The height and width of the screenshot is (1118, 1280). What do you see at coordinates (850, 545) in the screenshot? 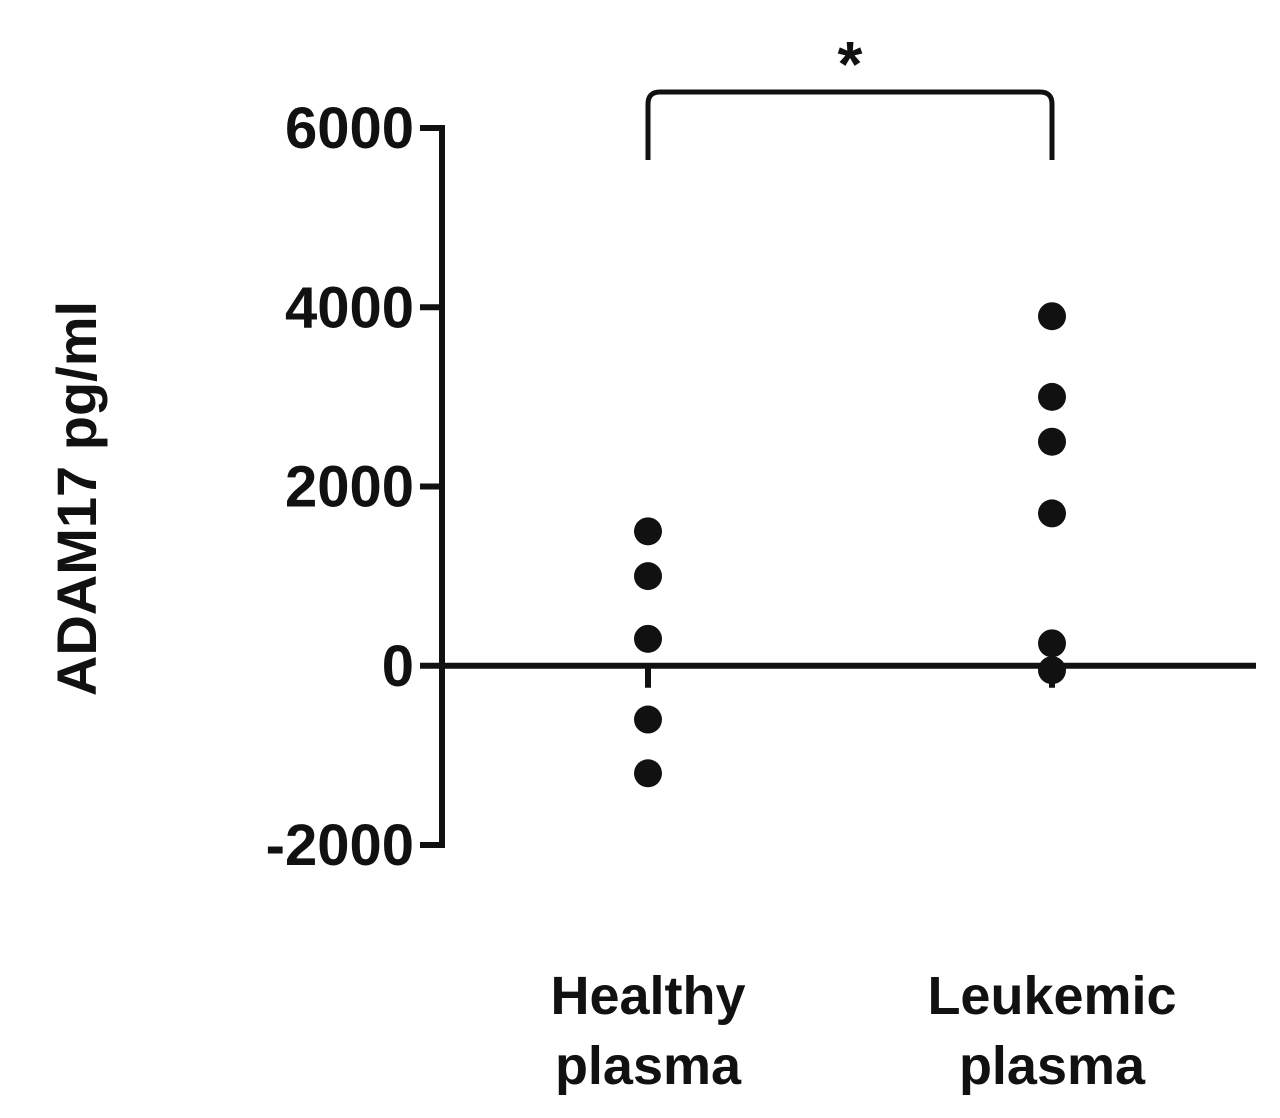
I see `data-points` at bounding box center [850, 545].